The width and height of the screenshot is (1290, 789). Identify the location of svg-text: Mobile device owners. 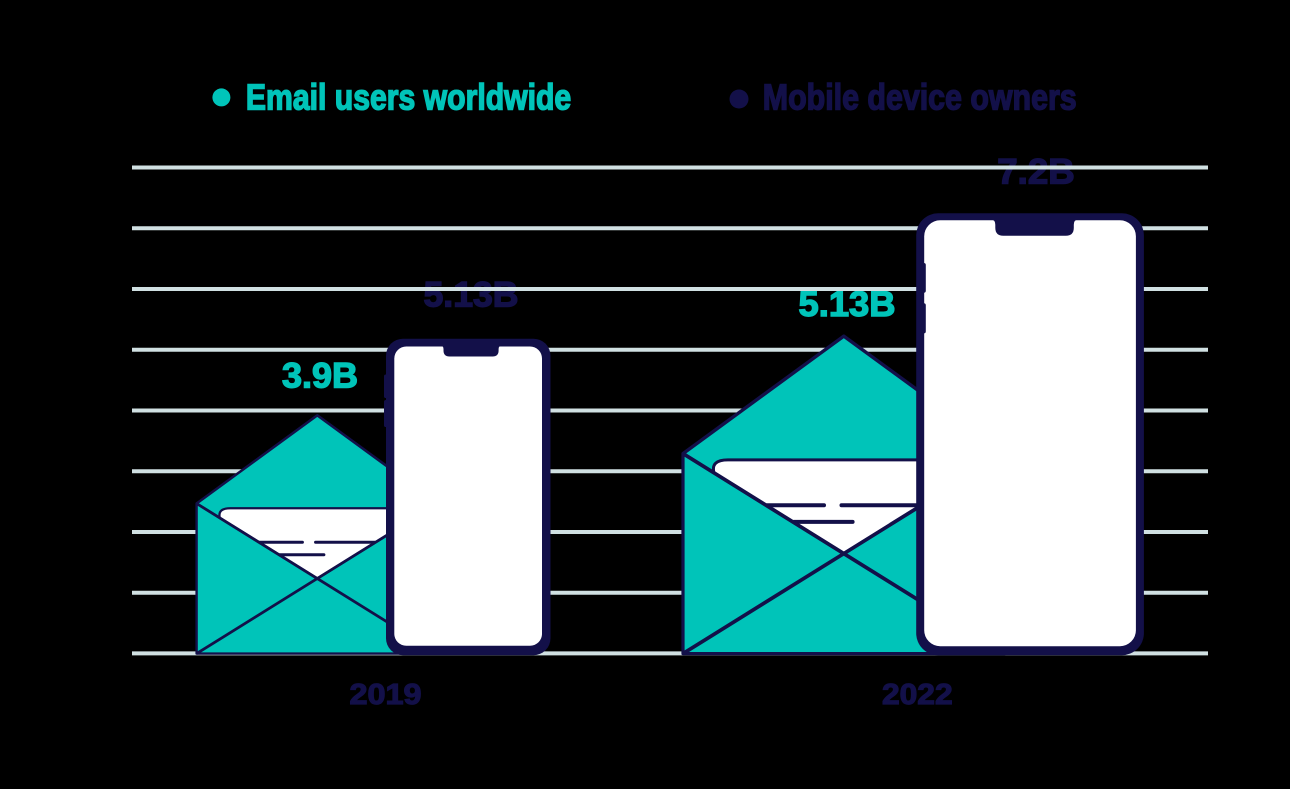
(920, 97).